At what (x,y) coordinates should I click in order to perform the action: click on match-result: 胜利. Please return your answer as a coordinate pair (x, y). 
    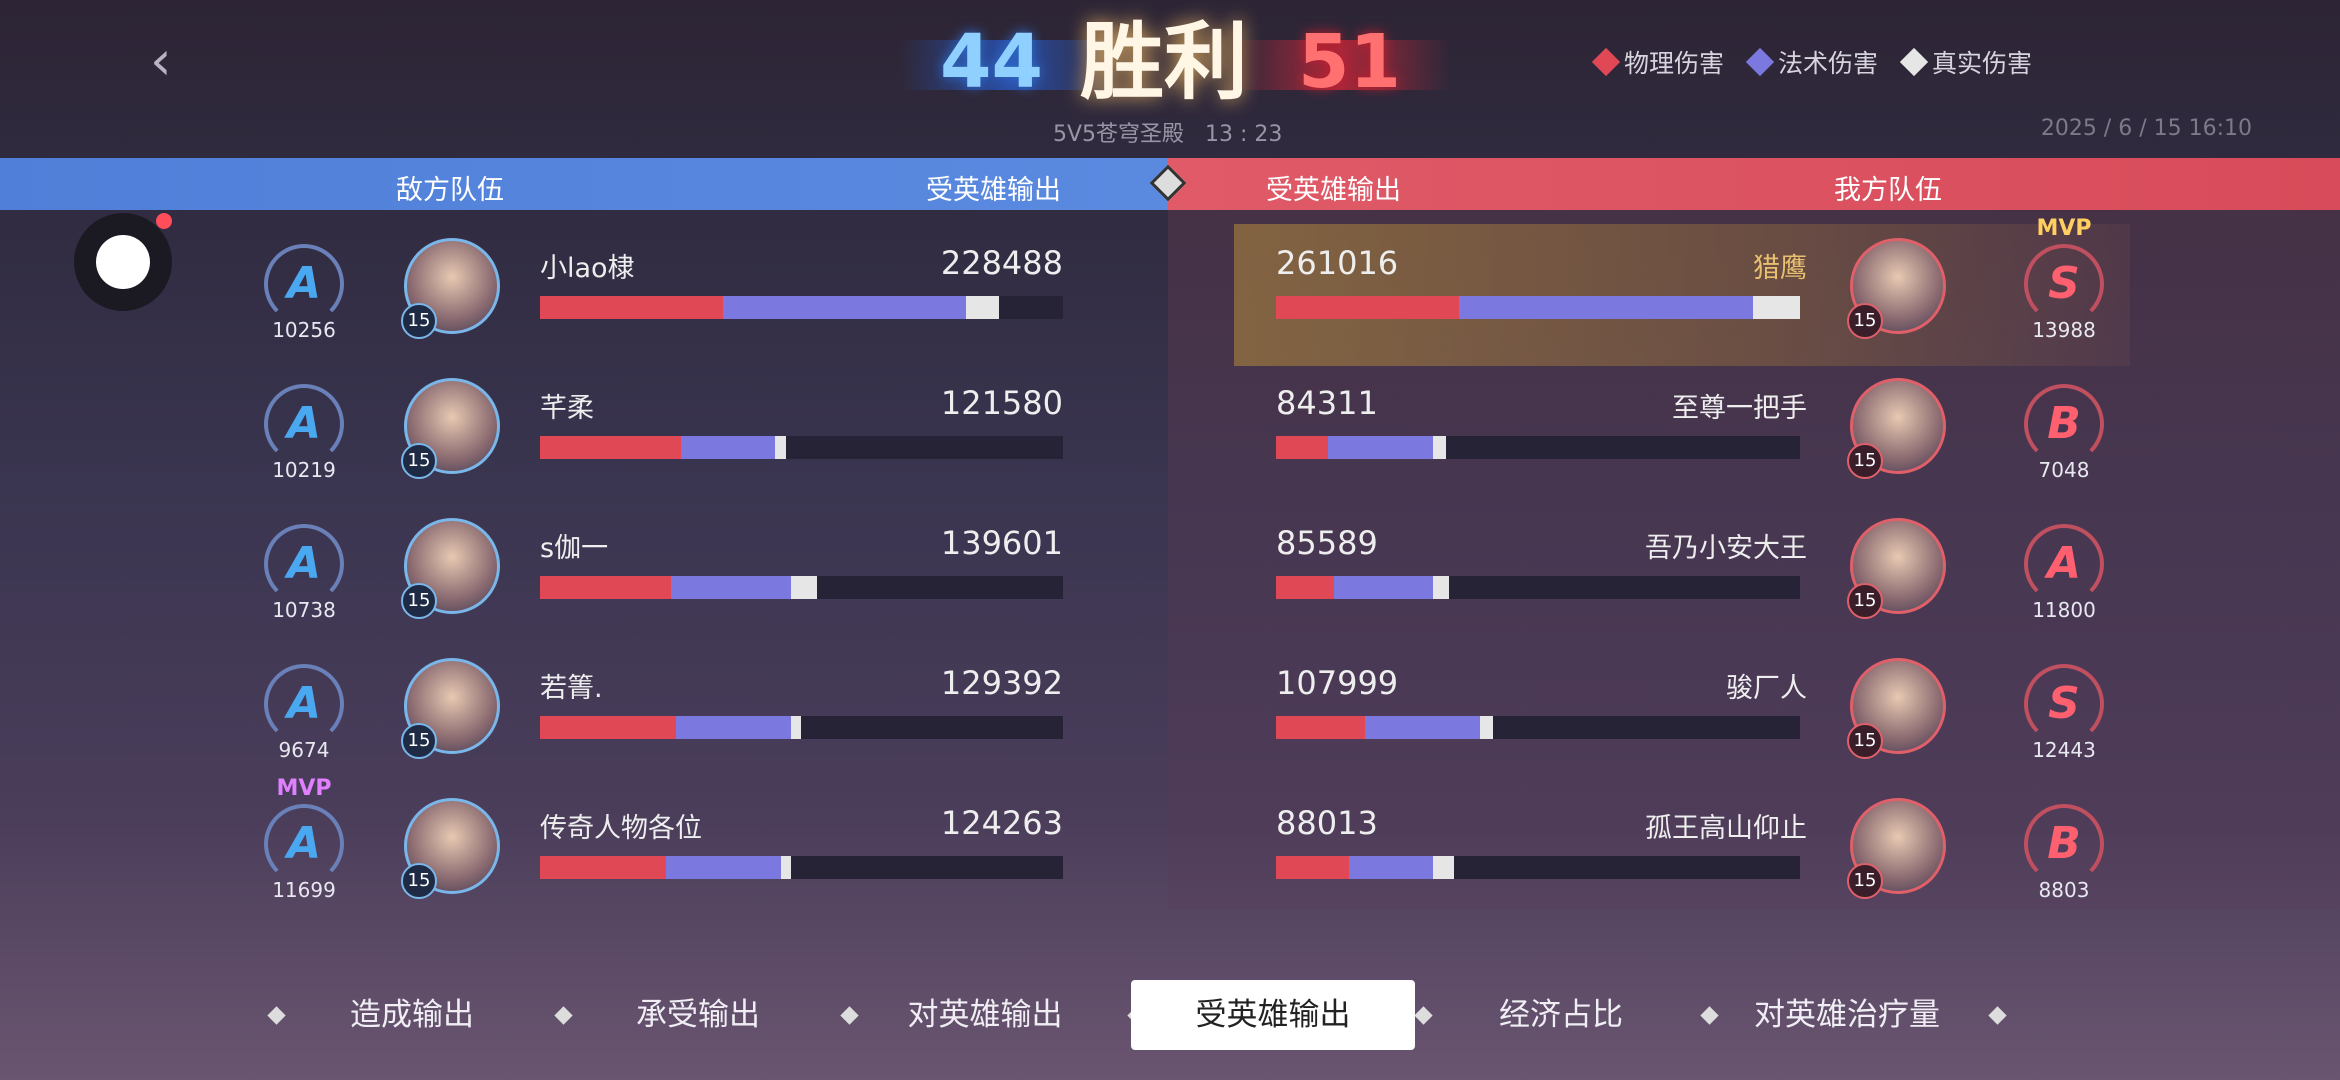
    Looking at the image, I should click on (1164, 62).